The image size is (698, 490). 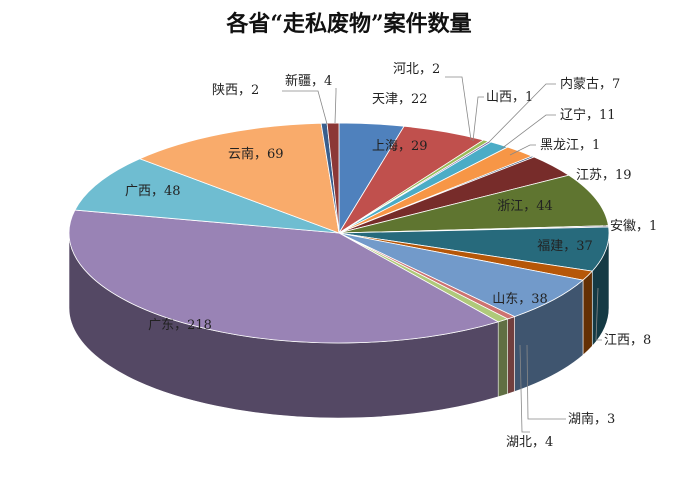 What do you see at coordinates (458, 108) in the screenshot?
I see `slice-3-leader-line` at bounding box center [458, 108].